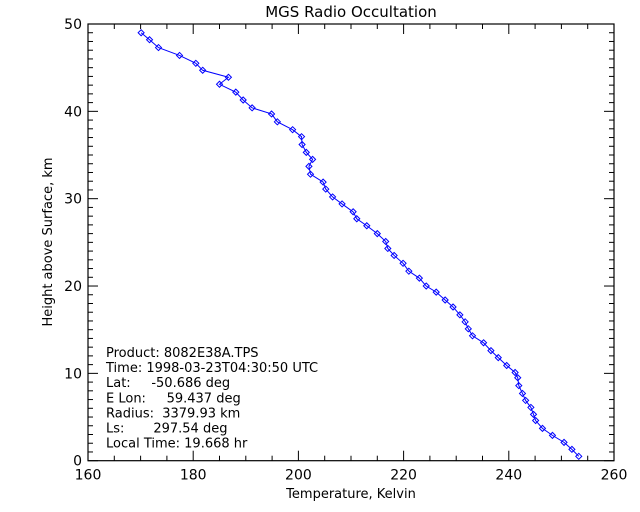 This screenshot has width=640, height=512. What do you see at coordinates (173, 413) in the screenshot?
I see `annotation-line: Radius: 3379.93 km` at bounding box center [173, 413].